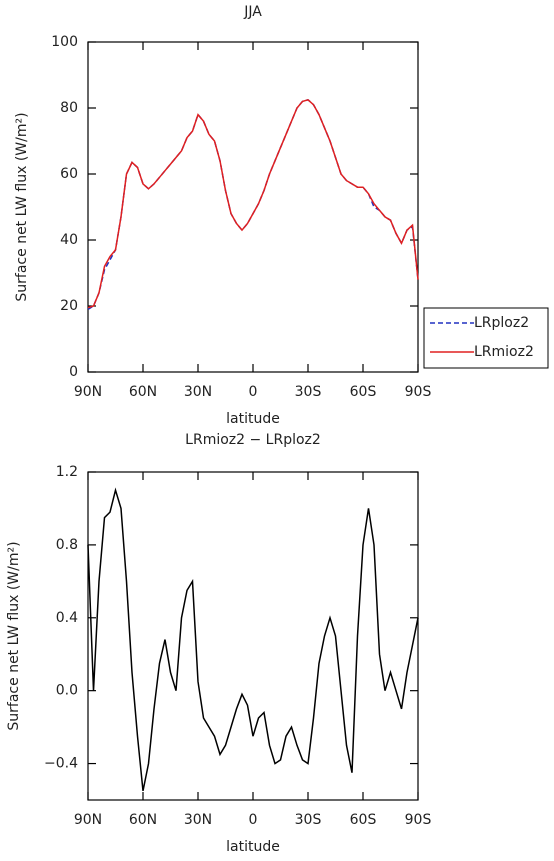  Describe the element at coordinates (69, 108) in the screenshot. I see `y-tick-label: 80` at that location.